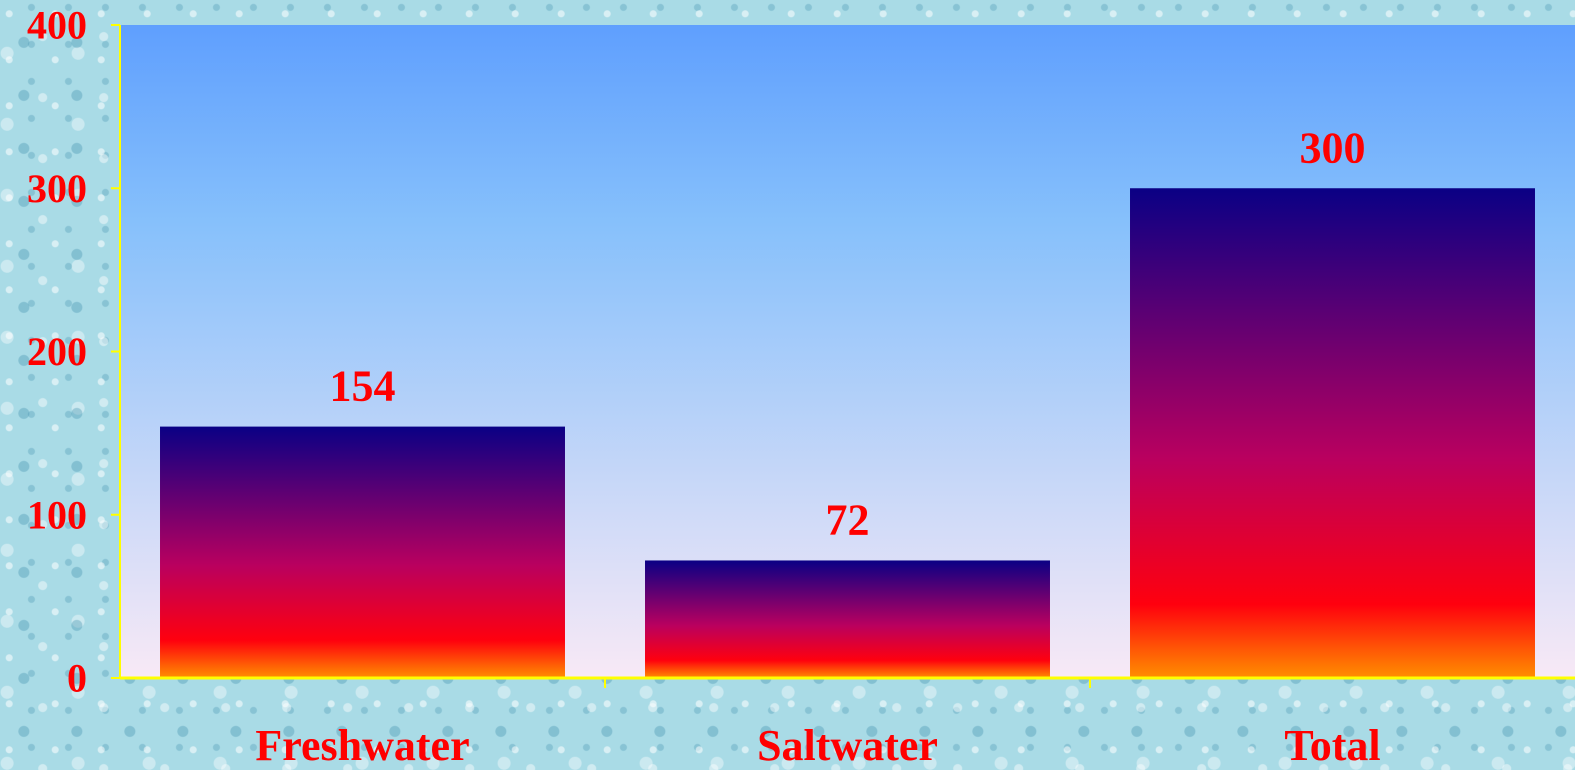  Describe the element at coordinates (847, 745) in the screenshot. I see `category-label-saltwater: Saltwater` at that location.